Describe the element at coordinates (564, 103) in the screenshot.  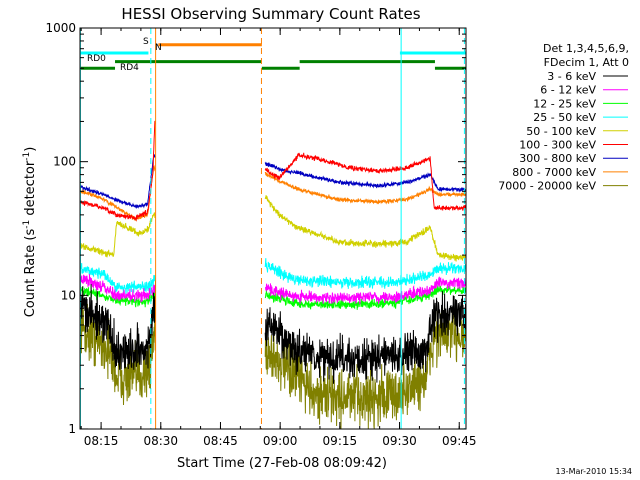
I see `legend-label-2: 12 - 25 keV` at that location.